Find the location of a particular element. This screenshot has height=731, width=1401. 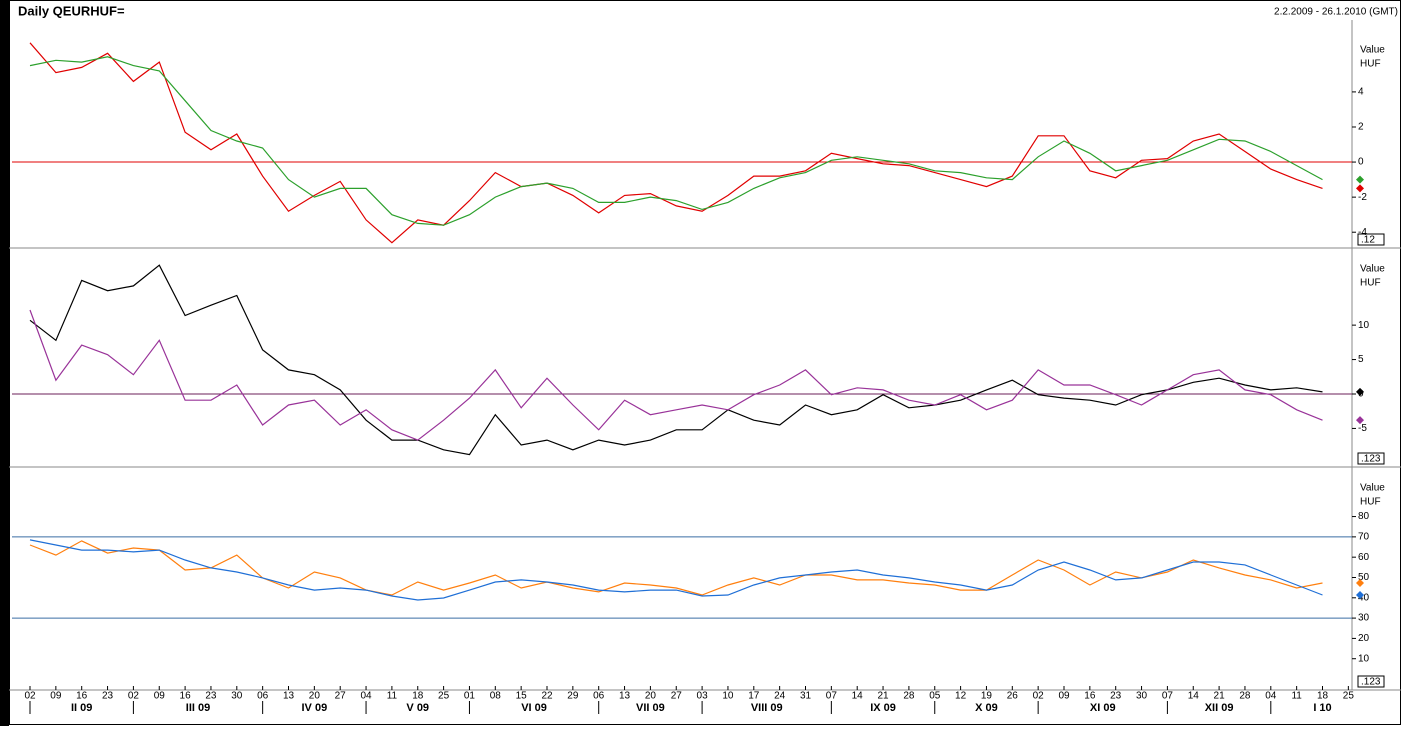

month-label: VIII 09 is located at coordinates (767, 708).